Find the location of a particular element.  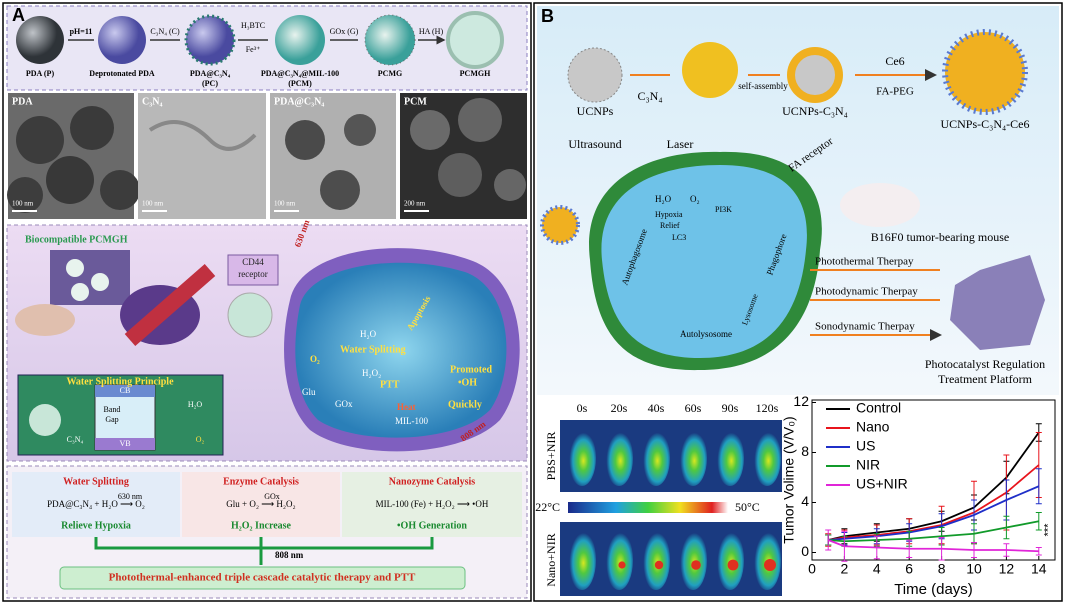

reagent: pH=11 is located at coordinates (81, 31).